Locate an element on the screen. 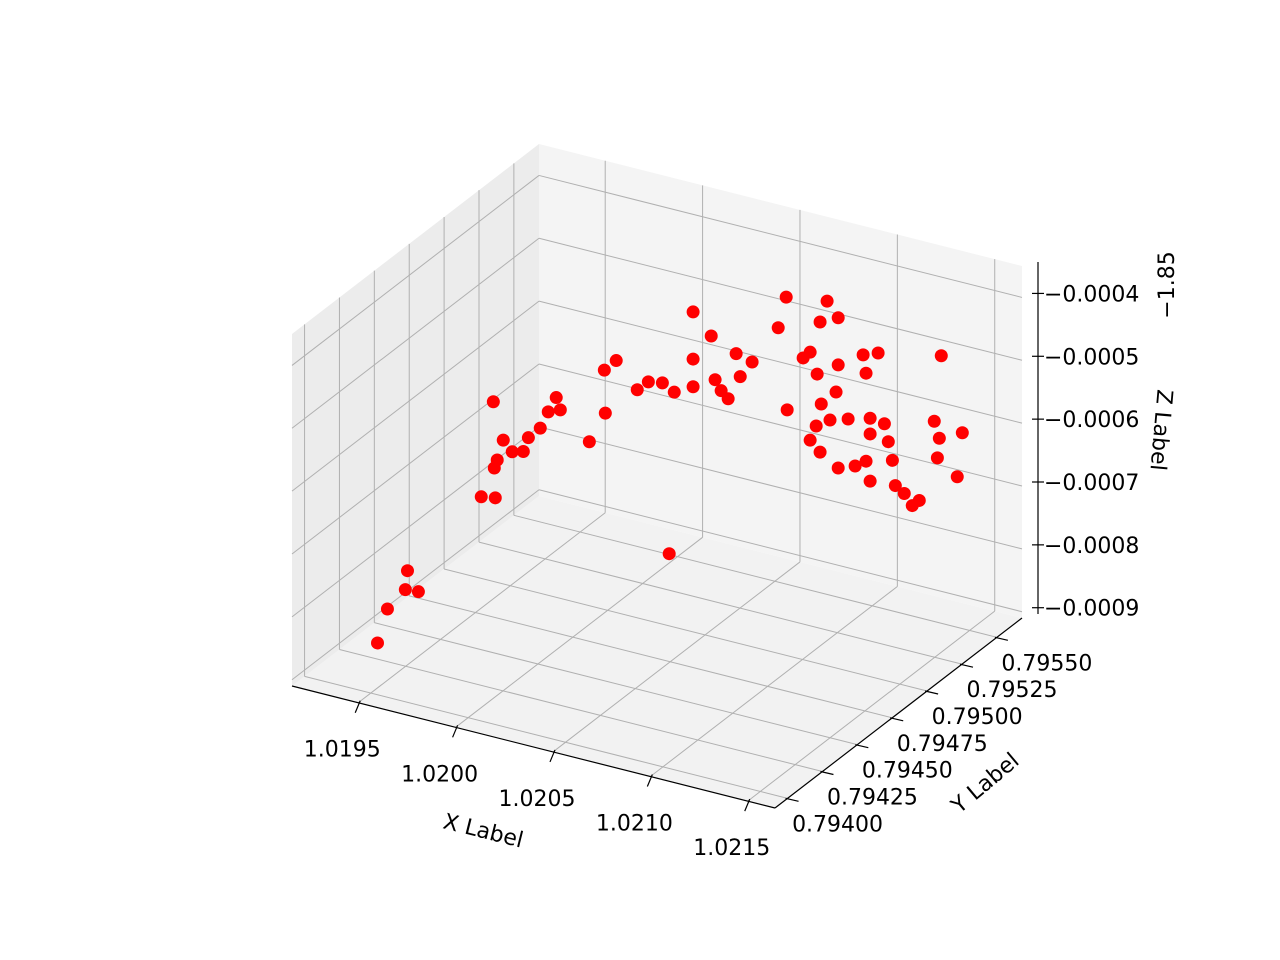 The image size is (1280, 960). y-tick-label: 0.79400 is located at coordinates (837, 824).